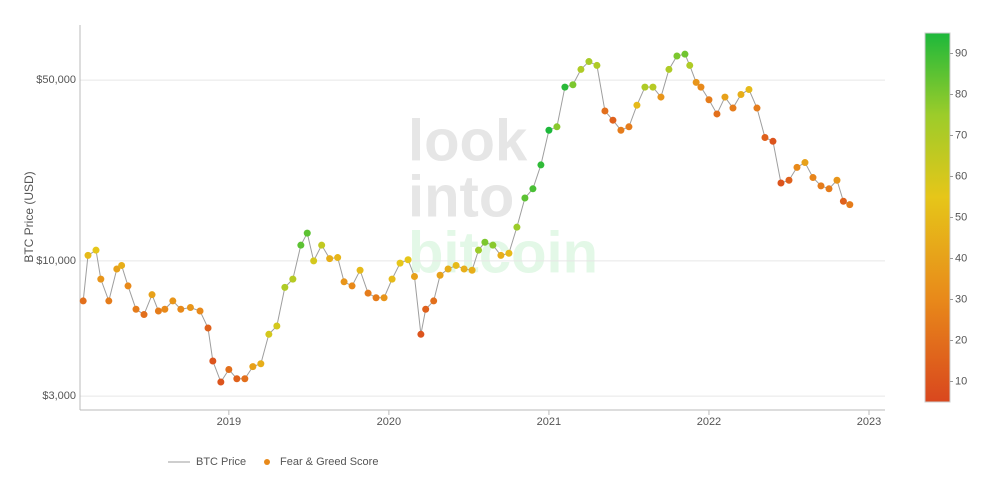 Image resolution: width=1000 pixels, height=481 pixels. I want to click on colorbar-tick-label: 60, so click(961, 176).